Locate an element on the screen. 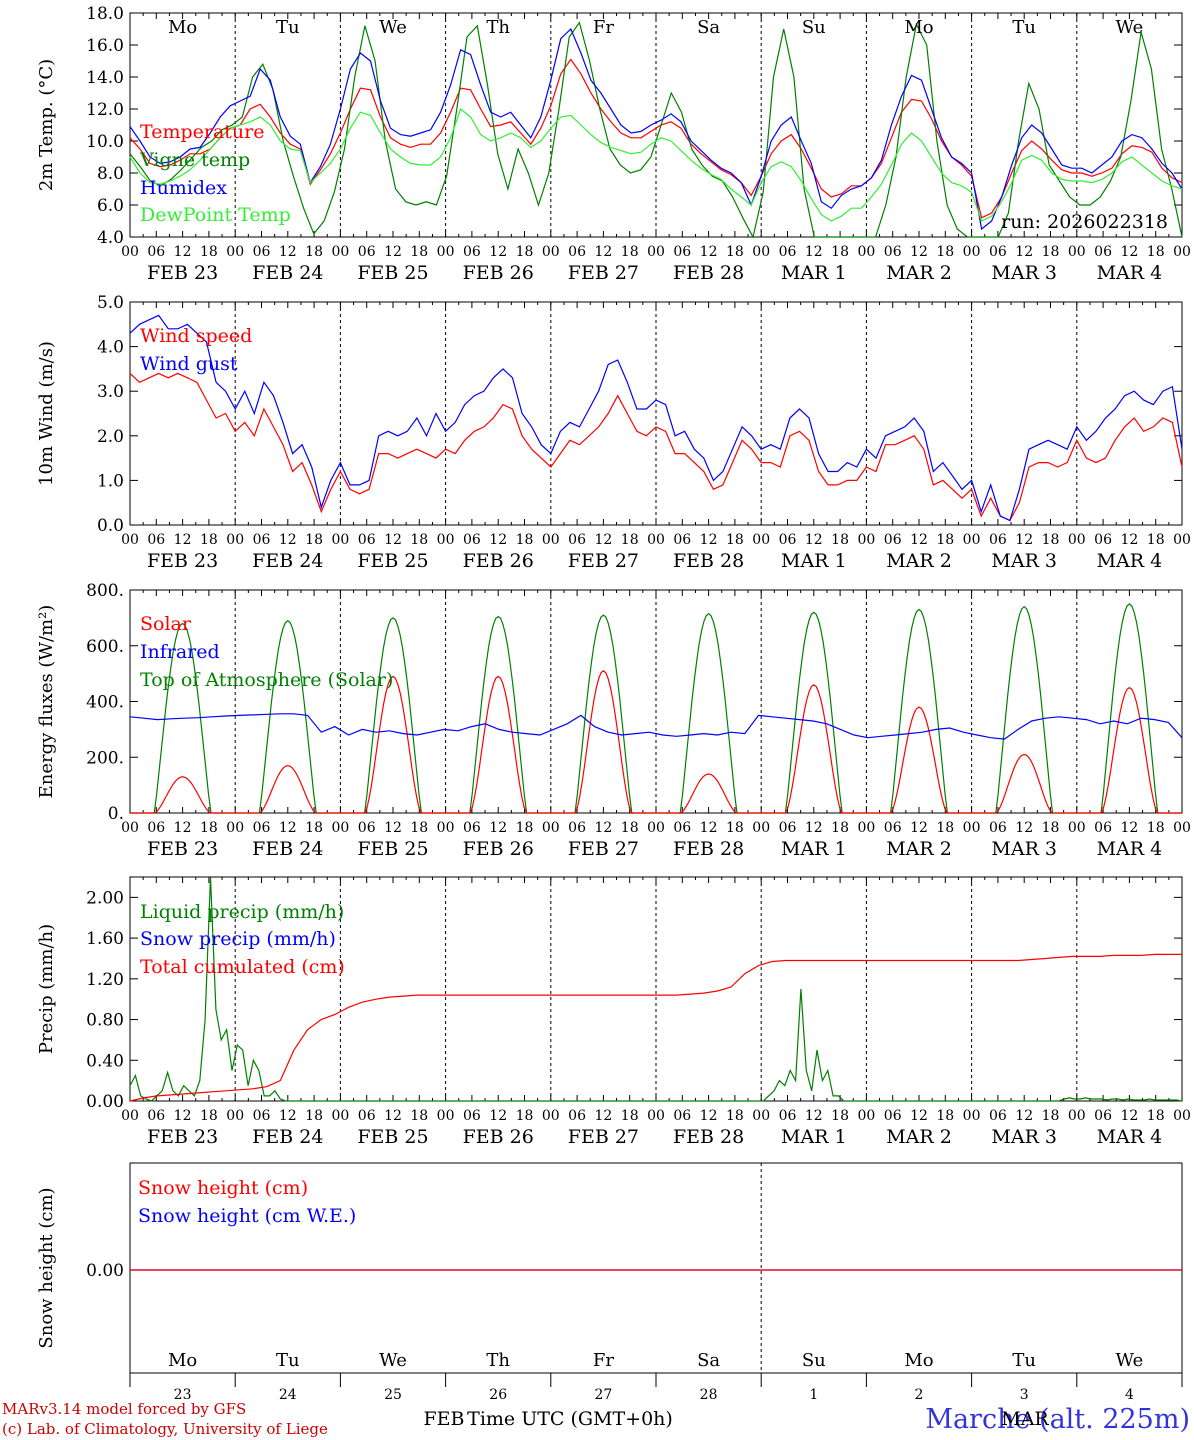  bottom-day-number: 28 is located at coordinates (709, 1395).